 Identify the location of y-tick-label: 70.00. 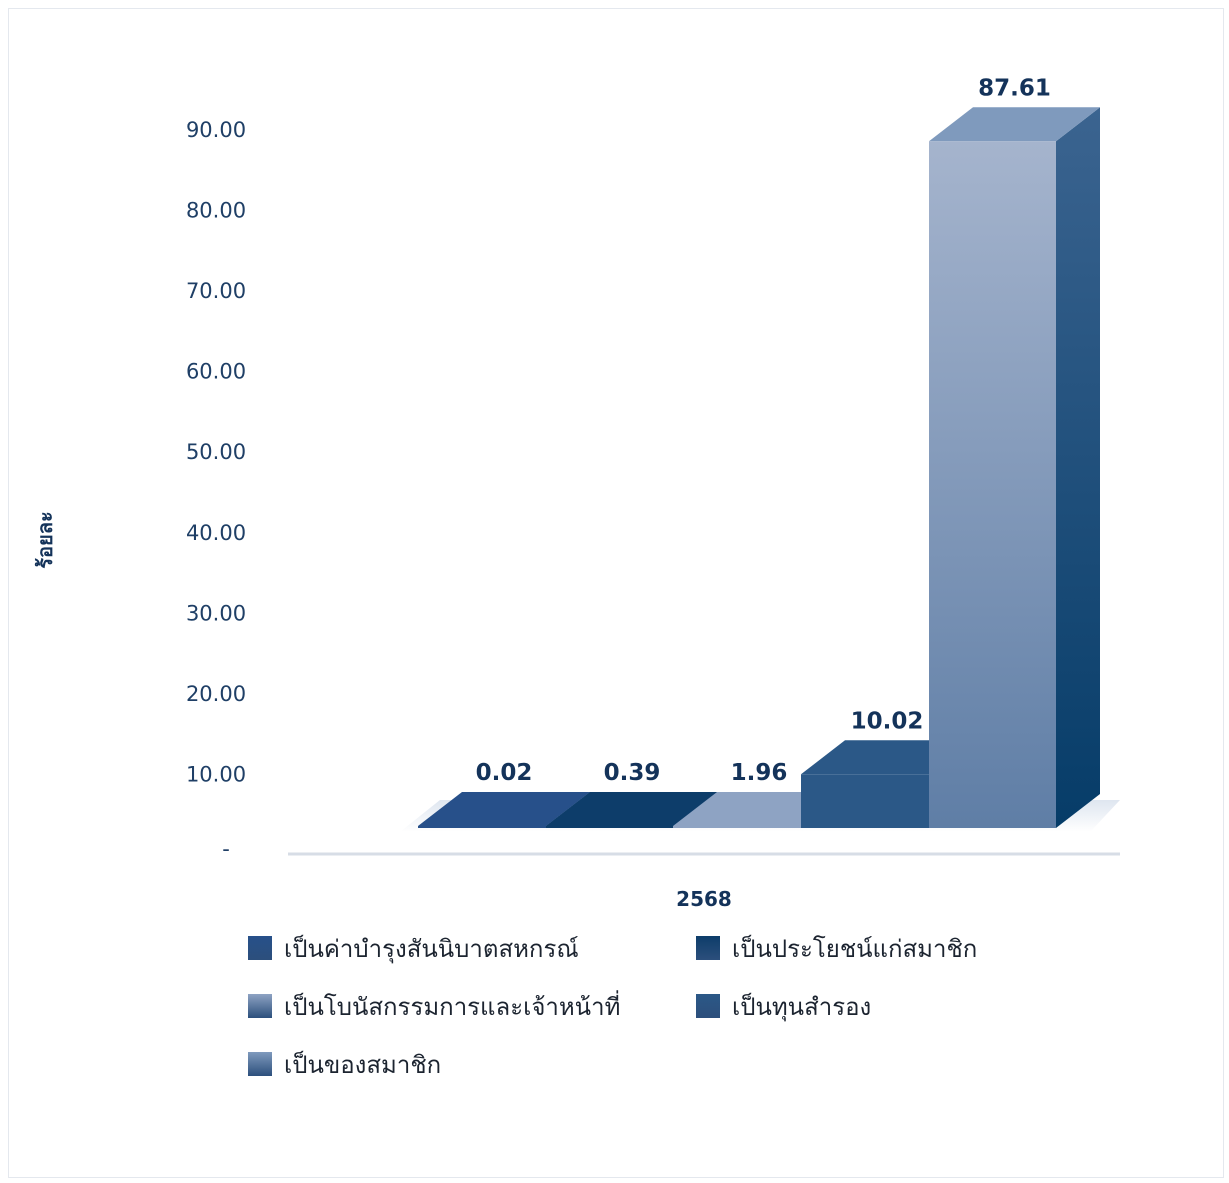
(216, 291).